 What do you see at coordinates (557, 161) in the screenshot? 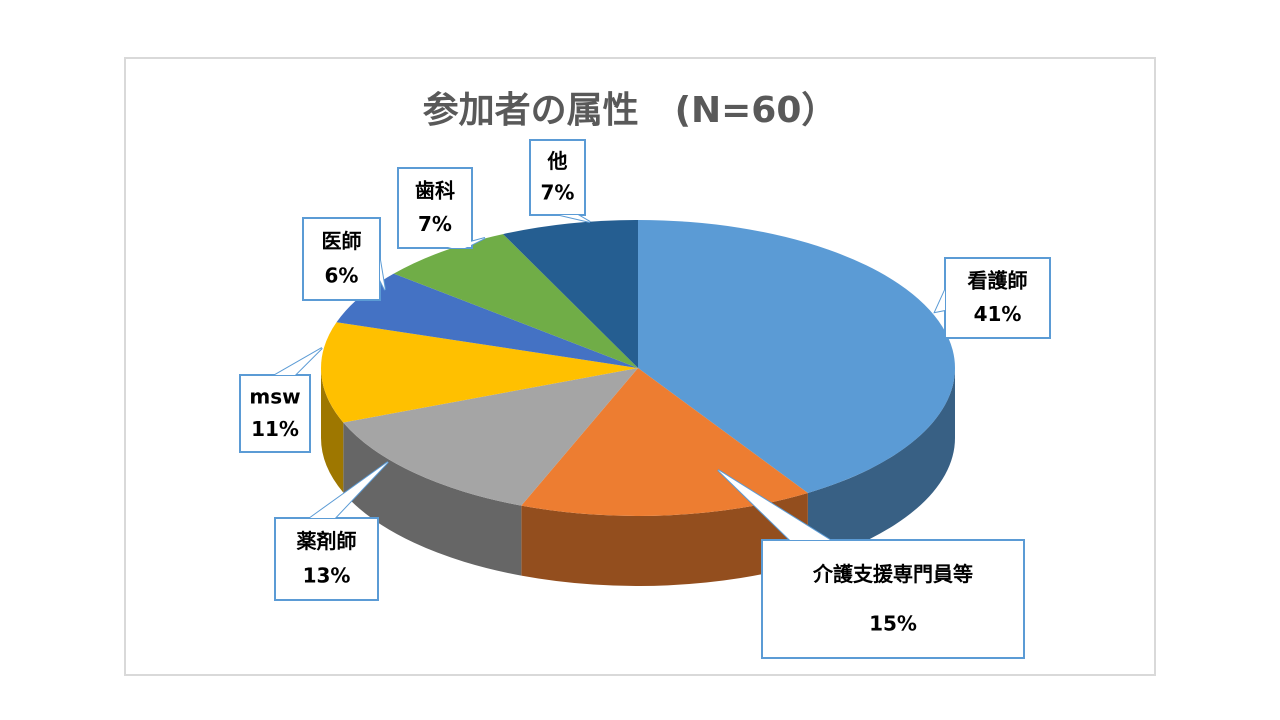
I see `category-label: 他` at bounding box center [557, 161].